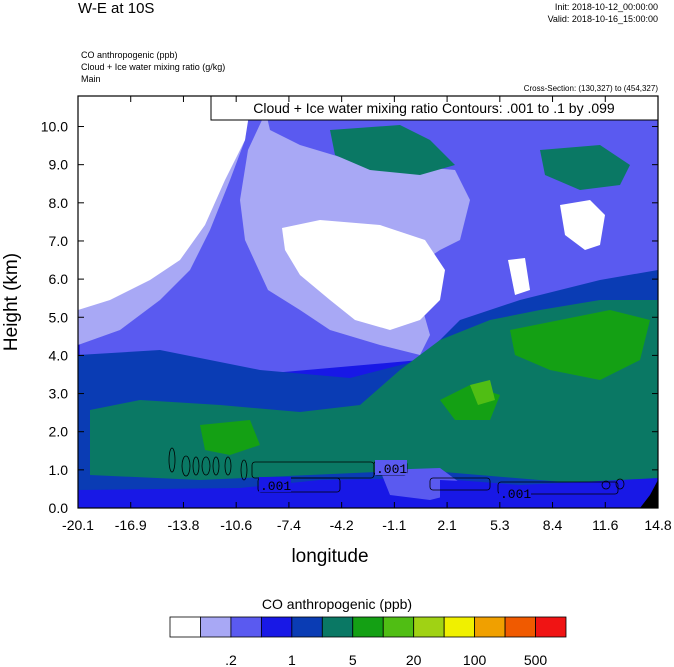 Image resolution: width=674 pixels, height=667 pixels. I want to click on x-tick-label: 14.8, so click(657, 525).